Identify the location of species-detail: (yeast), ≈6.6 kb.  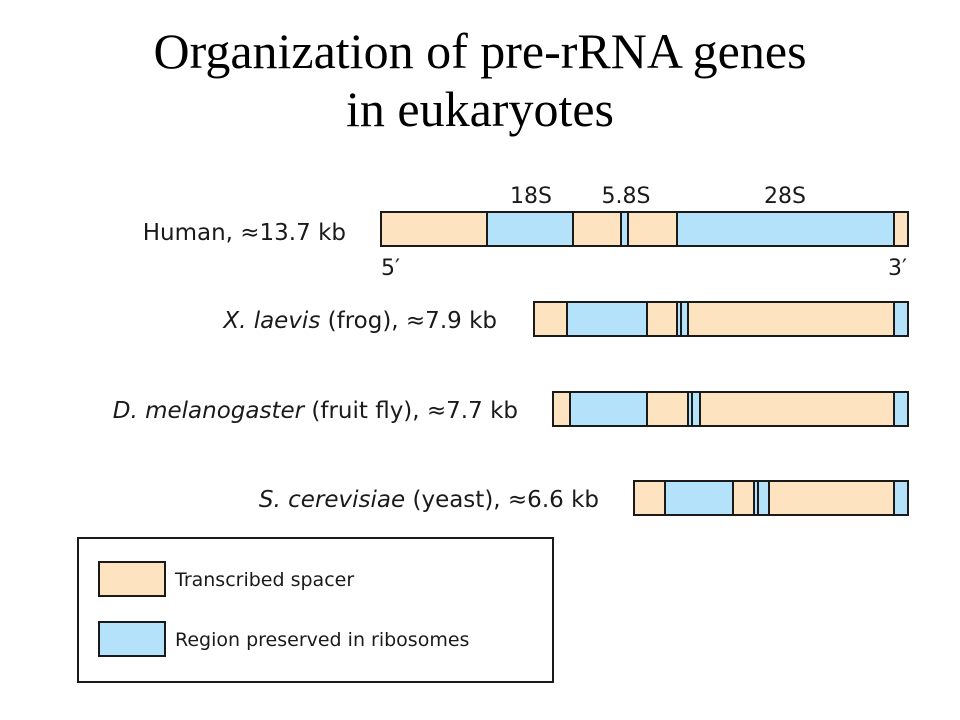
(502, 500).